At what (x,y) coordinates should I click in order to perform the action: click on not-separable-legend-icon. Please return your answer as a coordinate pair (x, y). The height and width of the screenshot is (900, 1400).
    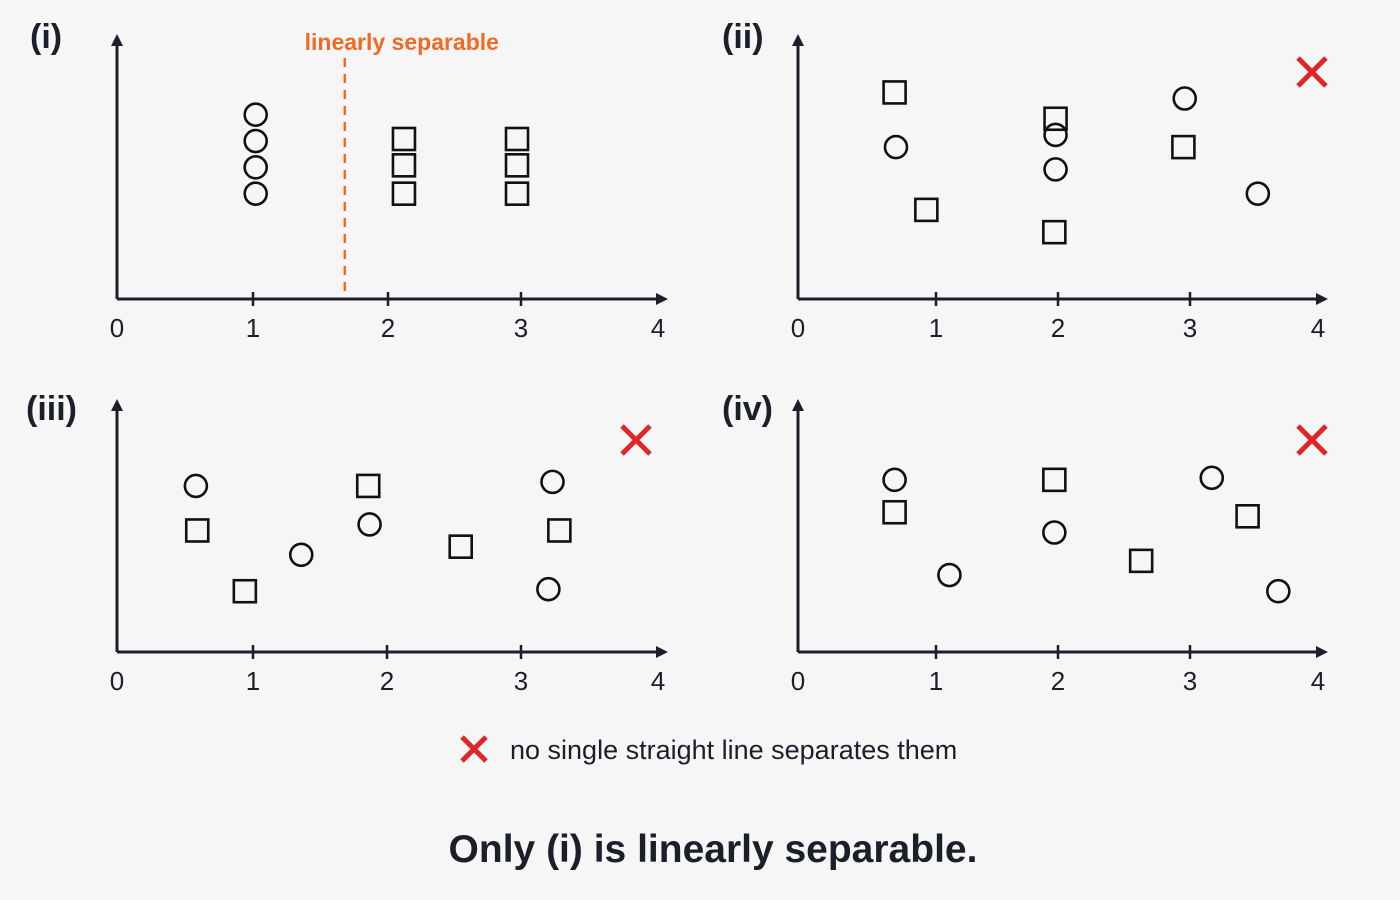
    Looking at the image, I should click on (474, 749).